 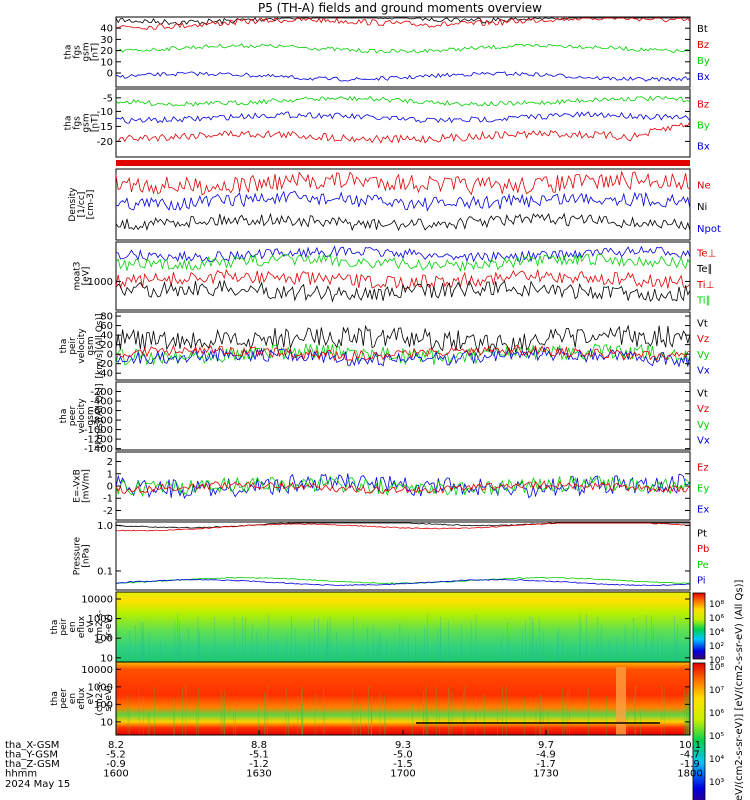 What do you see at coordinates (98, 449) in the screenshot?
I see `ytick-label: -1400` at bounding box center [98, 449].